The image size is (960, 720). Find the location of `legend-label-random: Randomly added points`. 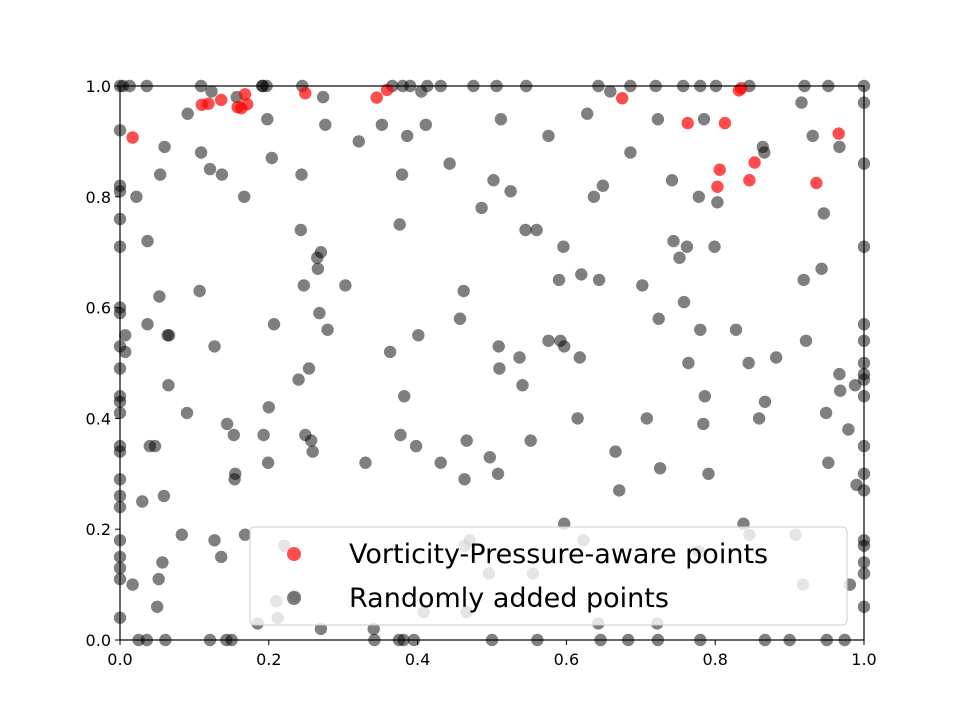

legend-label-random: Randomly added points is located at coordinates (509, 598).